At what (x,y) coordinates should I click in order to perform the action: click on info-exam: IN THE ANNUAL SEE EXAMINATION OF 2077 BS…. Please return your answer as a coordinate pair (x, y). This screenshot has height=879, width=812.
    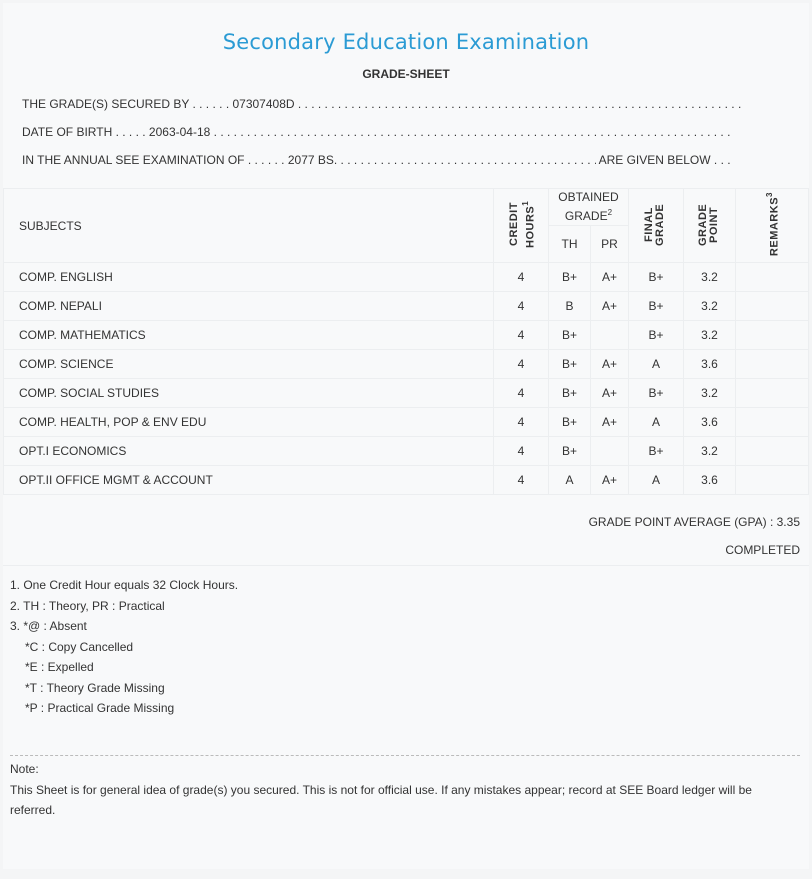
    Looking at the image, I should click on (382, 160).